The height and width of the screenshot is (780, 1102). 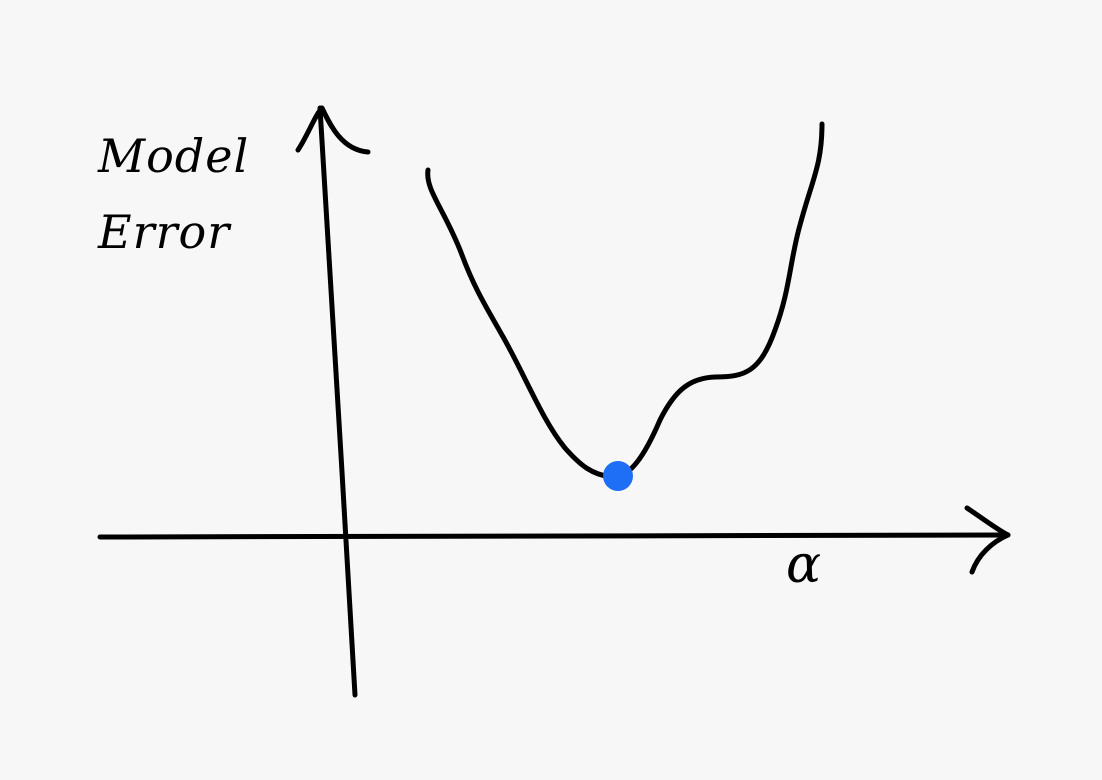 What do you see at coordinates (987, 540) in the screenshot?
I see `x-axis-arrowhead` at bounding box center [987, 540].